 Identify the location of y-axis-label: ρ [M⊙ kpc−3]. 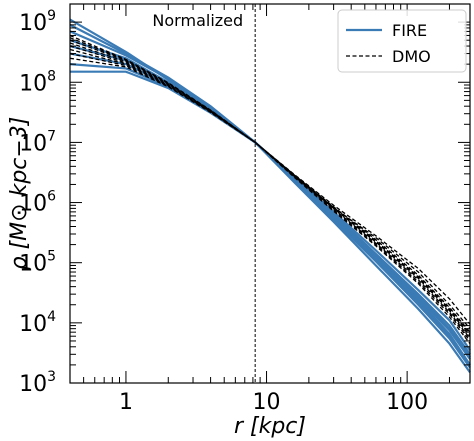
(19, 194).